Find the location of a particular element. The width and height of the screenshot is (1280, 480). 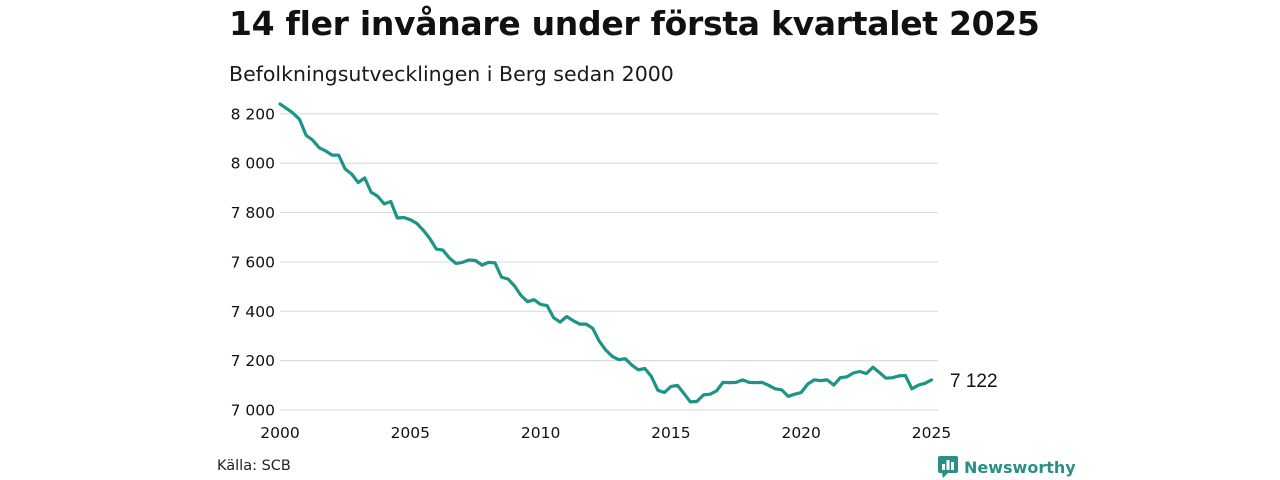

source-note: Källa: SCB is located at coordinates (254, 466).